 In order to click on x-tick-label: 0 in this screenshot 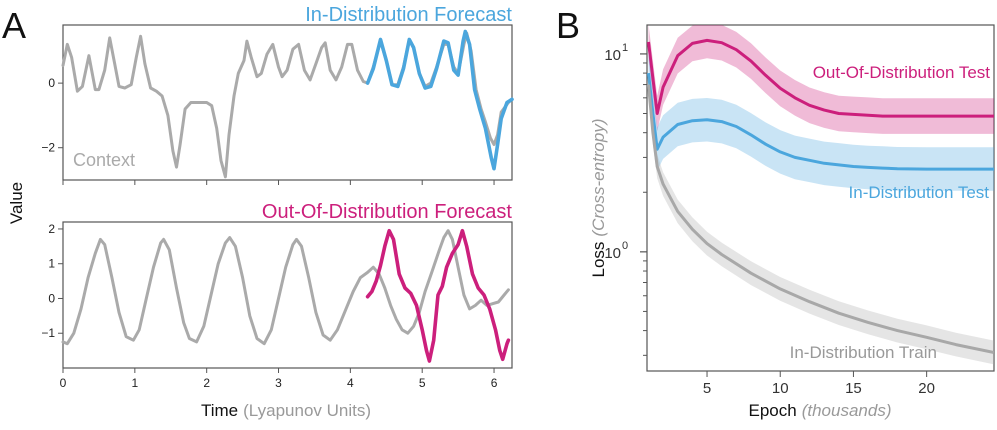, I will do `click(63, 383)`.